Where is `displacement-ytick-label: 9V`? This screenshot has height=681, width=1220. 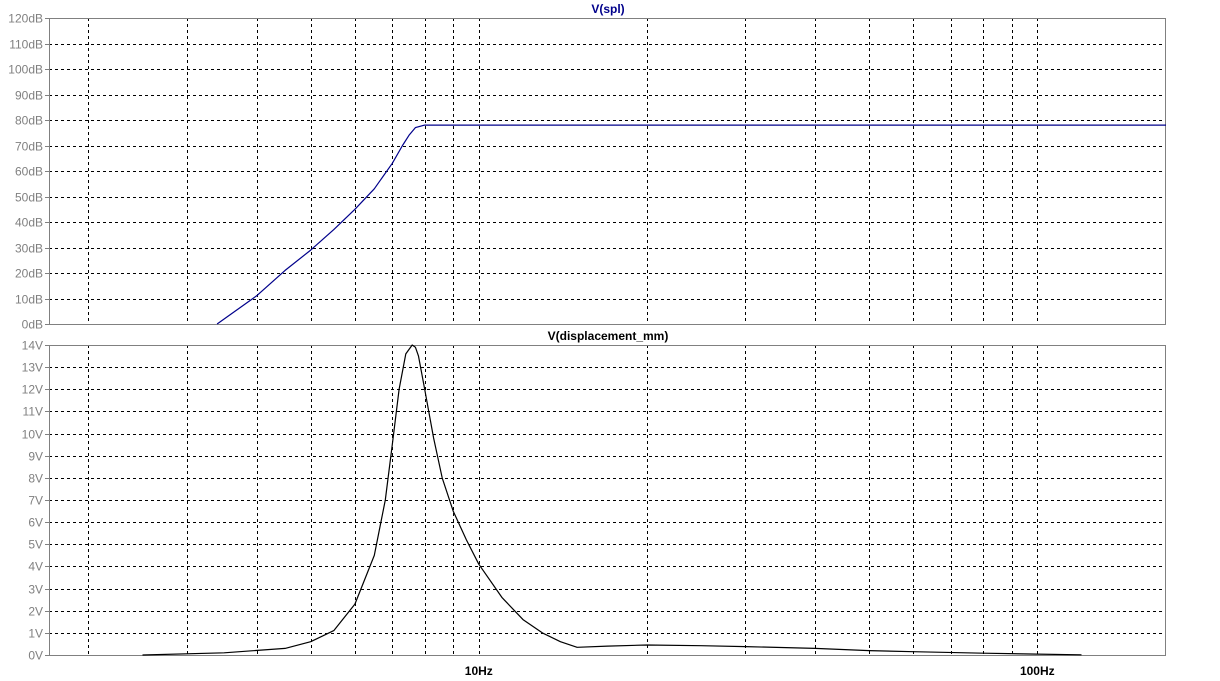
displacement-ytick-label: 9V is located at coordinates (35, 457).